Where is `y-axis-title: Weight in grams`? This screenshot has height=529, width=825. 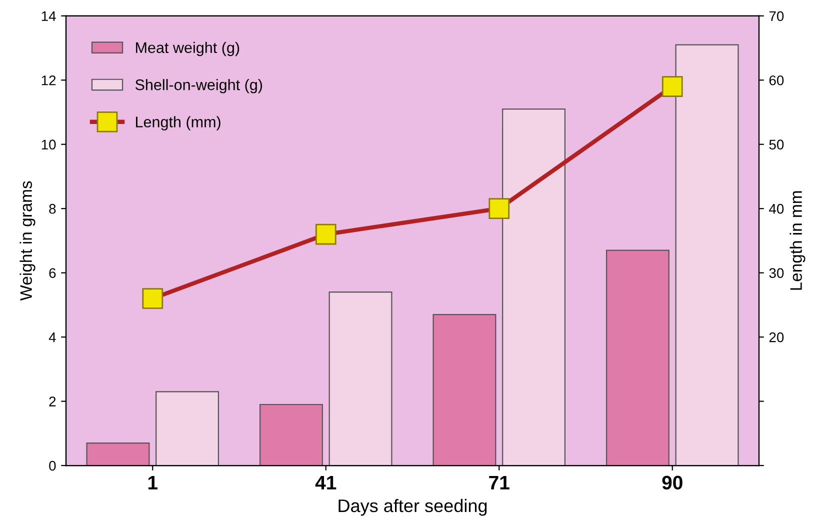 y-axis-title: Weight in grams is located at coordinates (28, 241).